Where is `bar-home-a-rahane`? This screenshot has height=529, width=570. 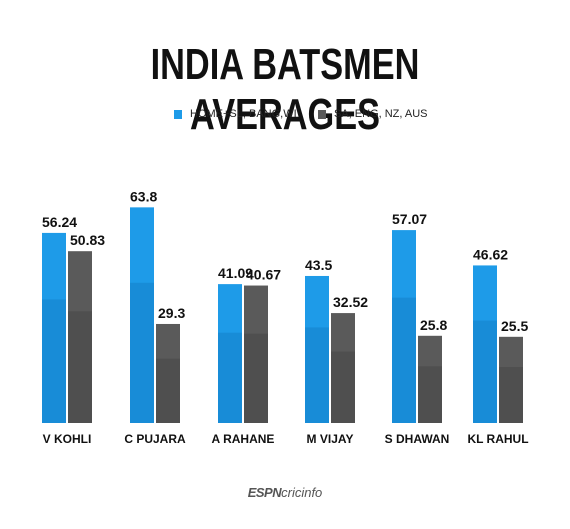 bar-home-a-rahane is located at coordinates (230, 353).